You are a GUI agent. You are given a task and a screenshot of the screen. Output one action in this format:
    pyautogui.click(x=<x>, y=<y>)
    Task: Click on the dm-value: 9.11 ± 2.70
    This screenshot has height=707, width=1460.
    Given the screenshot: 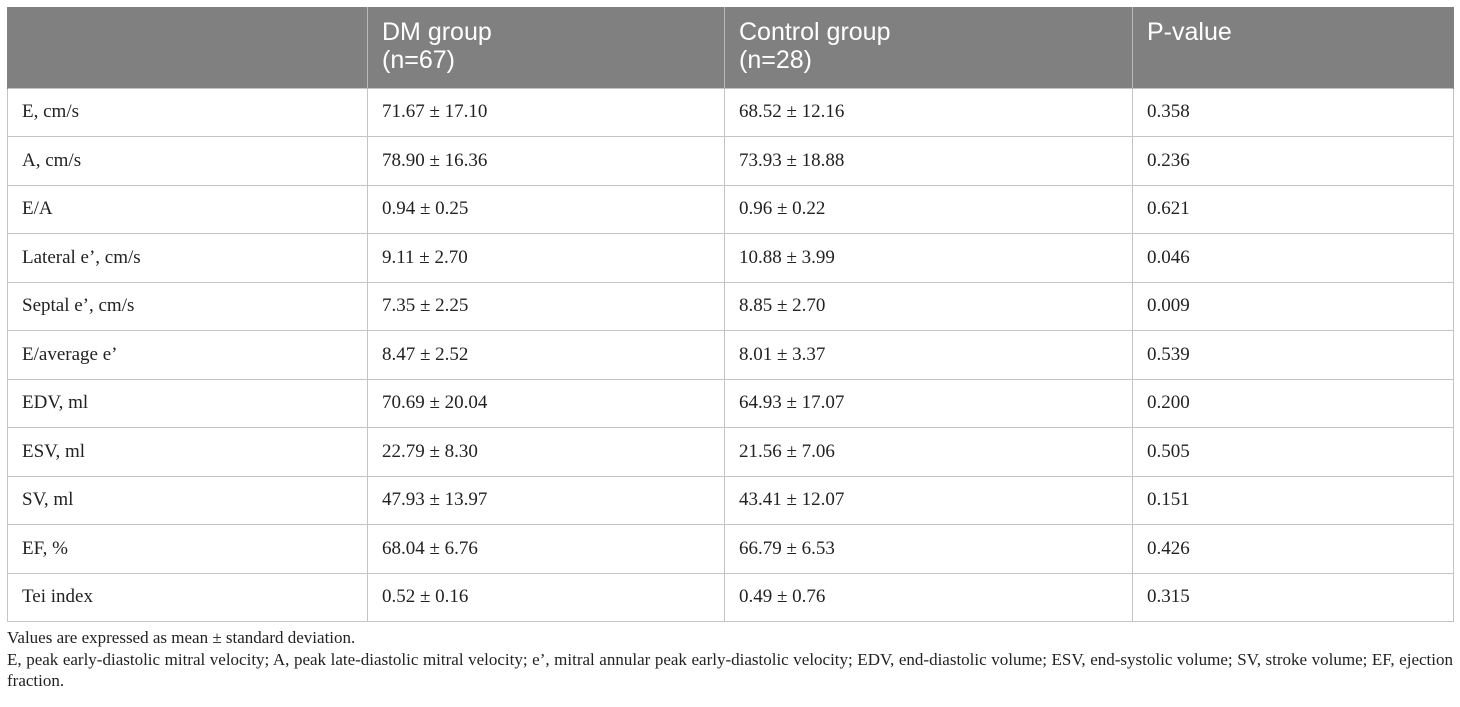 What is the action you would take?
    pyautogui.click(x=546, y=258)
    